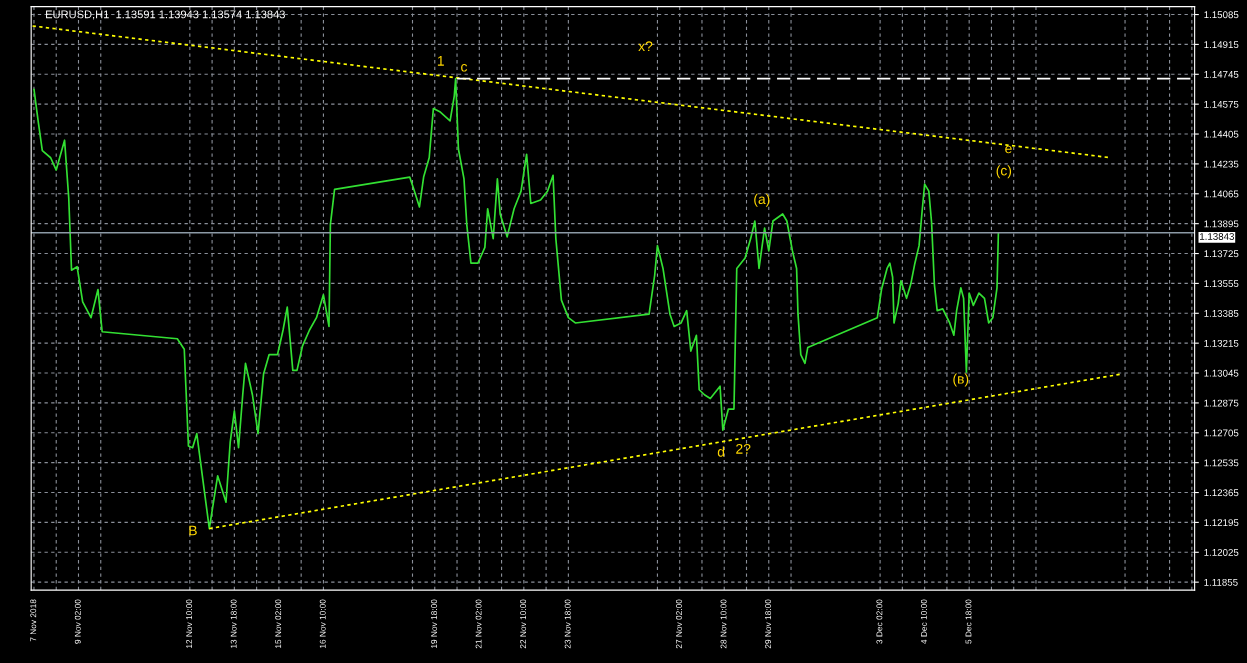 The image size is (1247, 663). I want to click on annotation: (в), so click(961, 380).